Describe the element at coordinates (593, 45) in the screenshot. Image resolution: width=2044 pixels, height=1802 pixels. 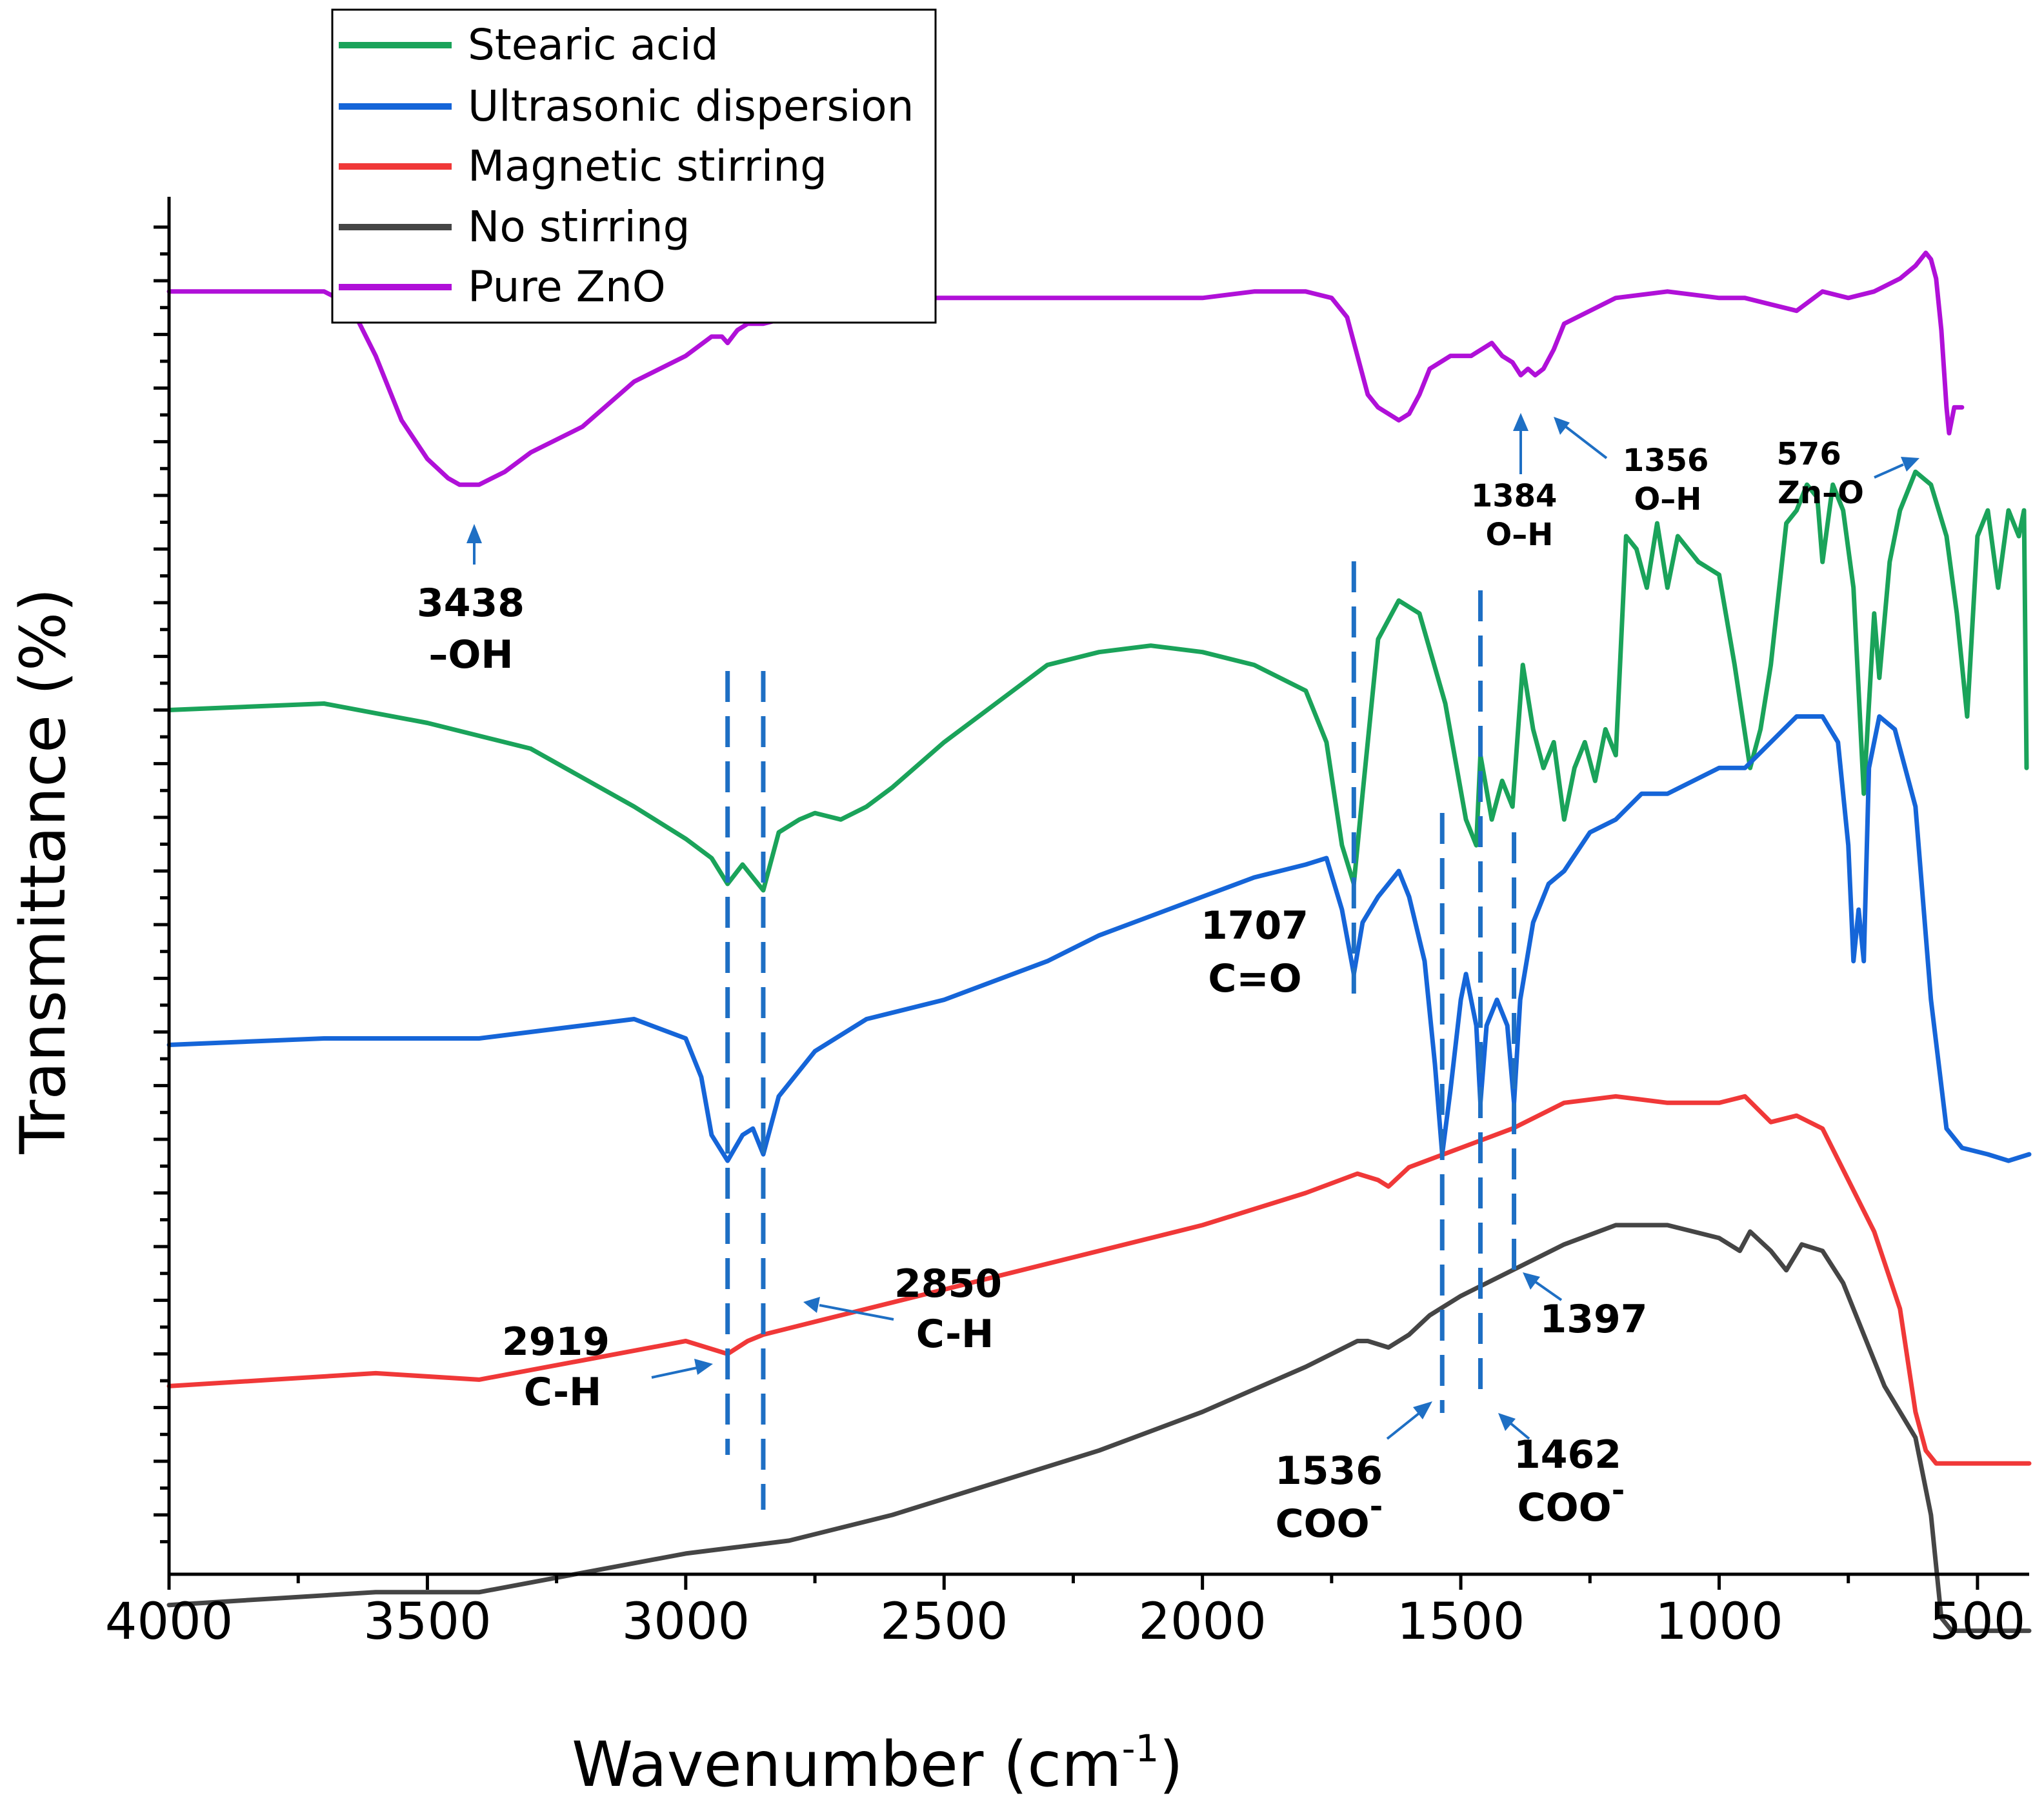
I see `legend-label-stearic-acid: Stearic acid` at that location.